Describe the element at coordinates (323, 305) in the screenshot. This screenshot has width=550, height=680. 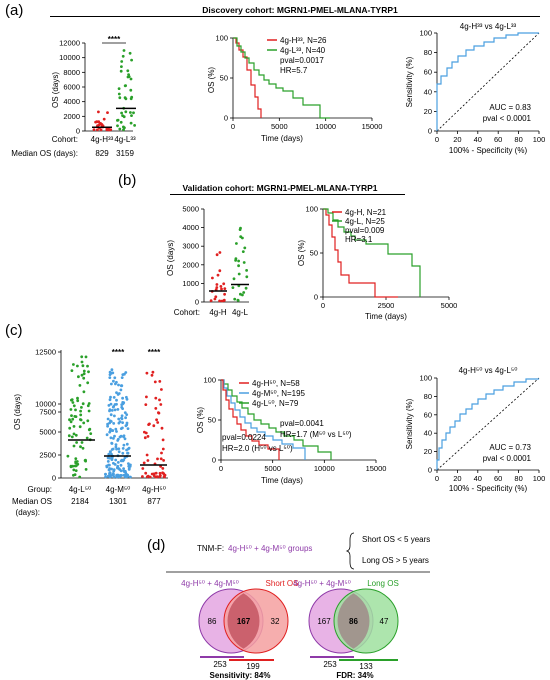
I see `b-km-xtick: 0` at that location.